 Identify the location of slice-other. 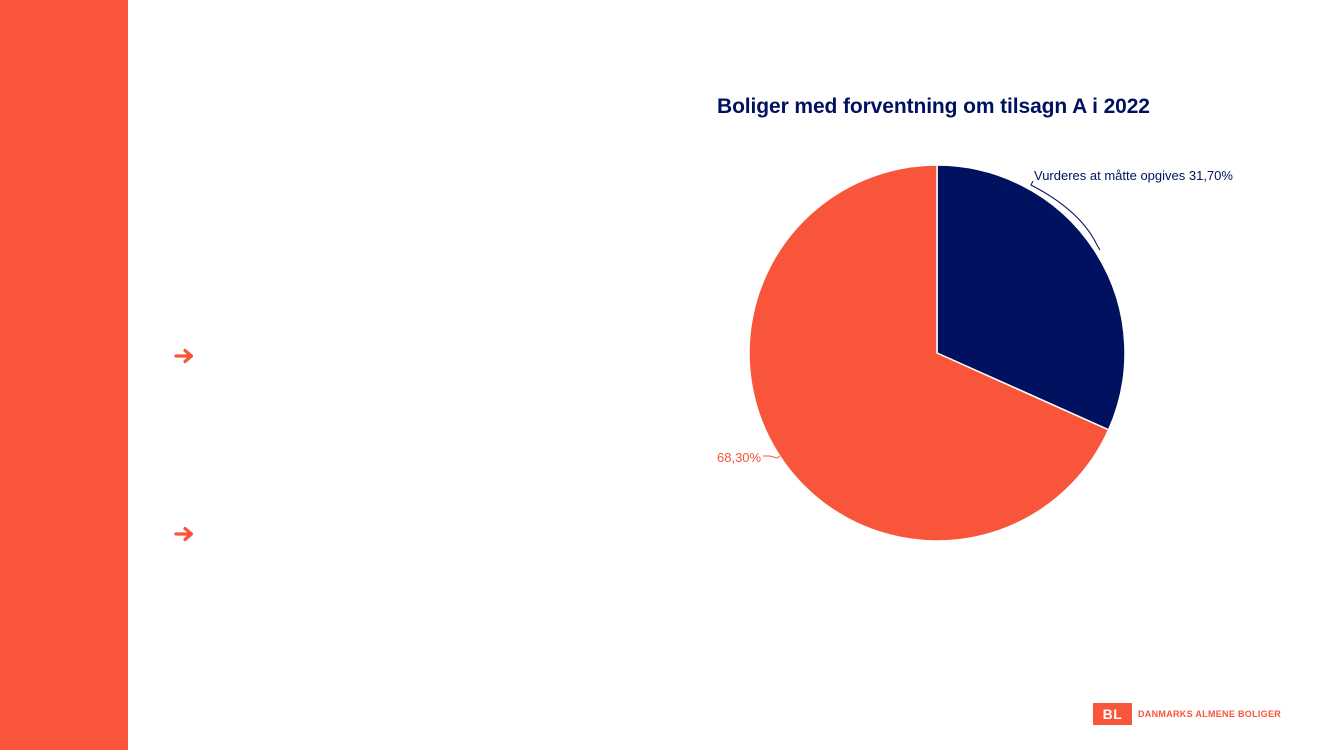
(929, 353).